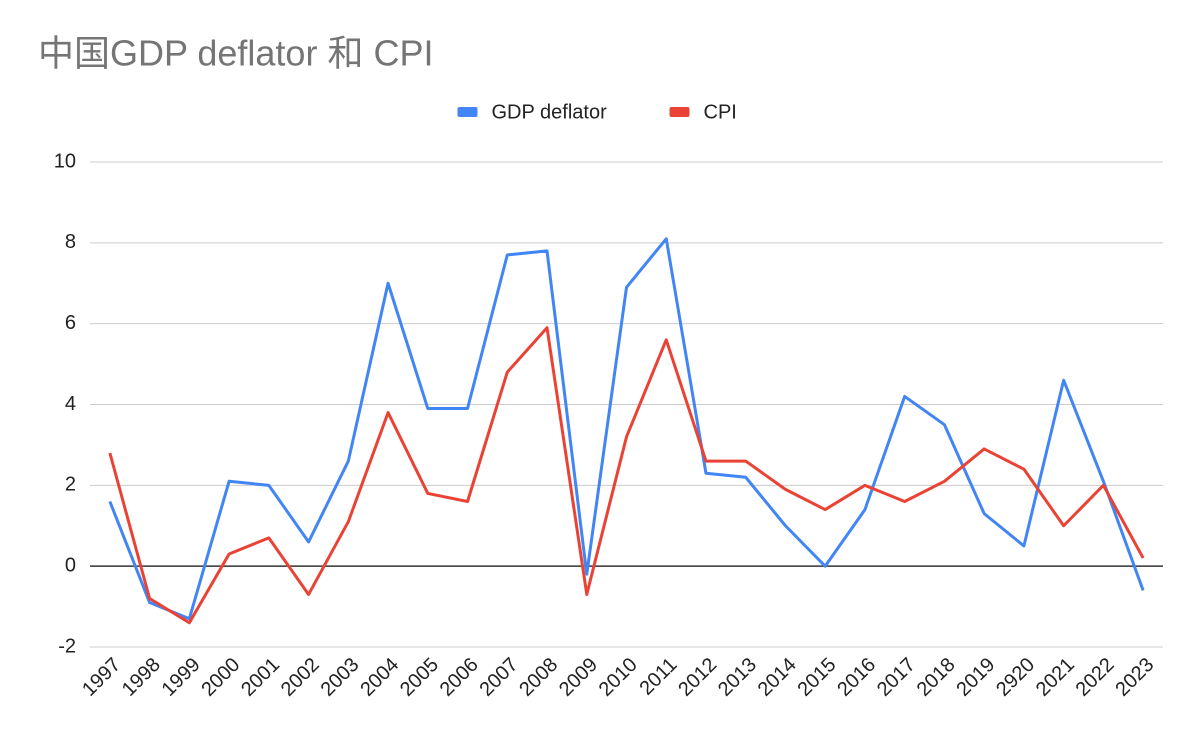 Image resolution: width=1200 pixels, height=742 pixels. Describe the element at coordinates (1015, 677) in the screenshot. I see `x-tick-label: 2920` at that location.